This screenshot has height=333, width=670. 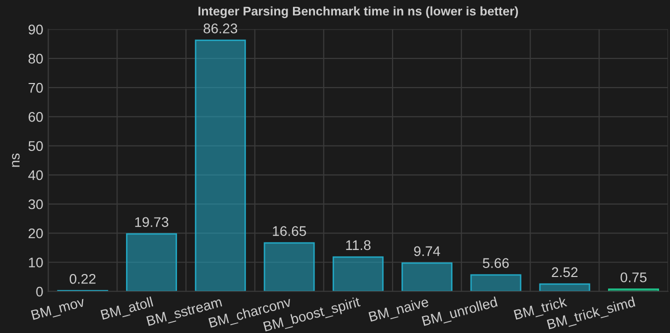 What do you see at coordinates (289, 231) in the screenshot?
I see `data-label: 16.65` at bounding box center [289, 231].